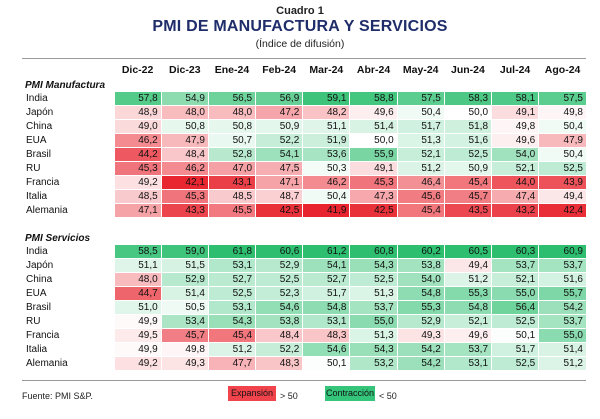 Image resolution: width=600 pixels, height=419 pixels. What do you see at coordinates (279, 252) in the screenshot?
I see `value-cell: 60,6` at bounding box center [279, 252].